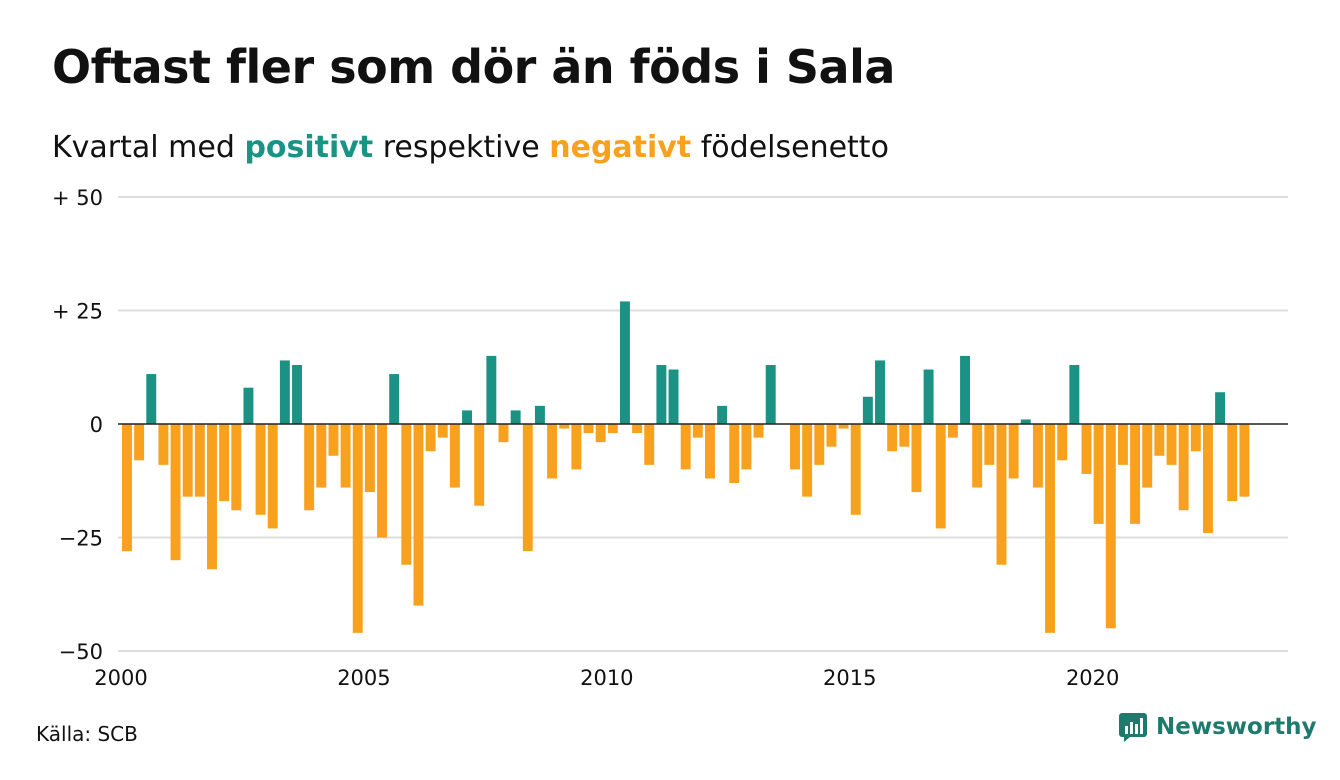 This screenshot has height=780, width=1340. What do you see at coordinates (849, 678) in the screenshot?
I see `x-tick-label: 2015` at bounding box center [849, 678].